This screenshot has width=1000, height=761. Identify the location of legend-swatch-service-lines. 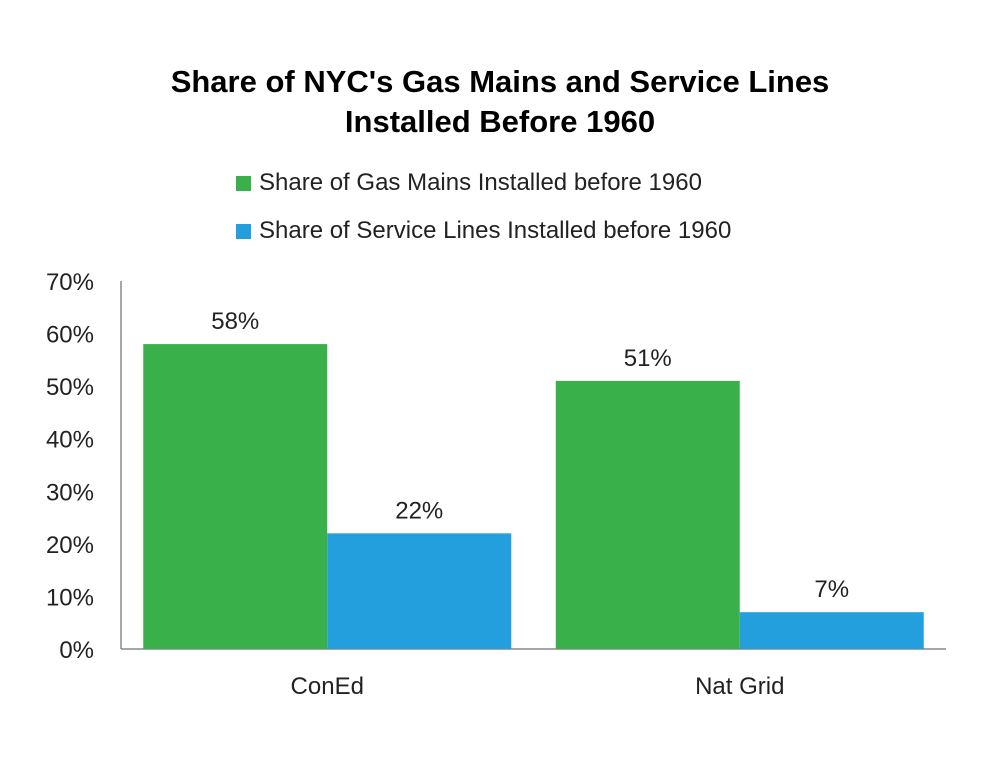
(243, 231).